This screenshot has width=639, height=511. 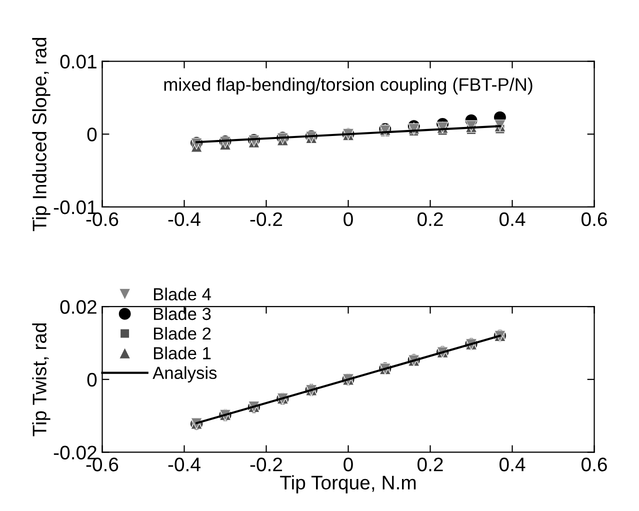 What do you see at coordinates (41, 379) in the screenshot?
I see `y-axis-title: Tip Twist, rad` at bounding box center [41, 379].